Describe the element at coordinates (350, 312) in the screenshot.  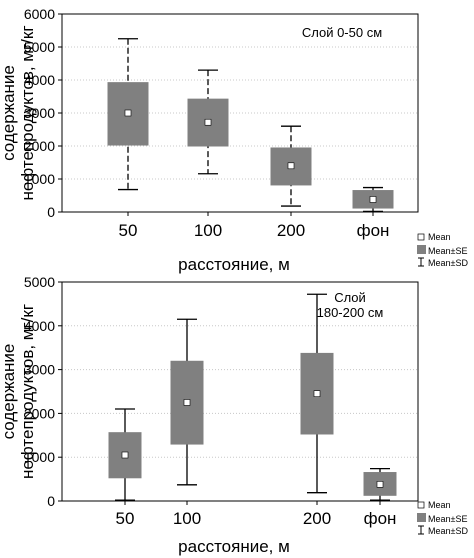
I see `layer-annotation: 180-200 см` at that location.